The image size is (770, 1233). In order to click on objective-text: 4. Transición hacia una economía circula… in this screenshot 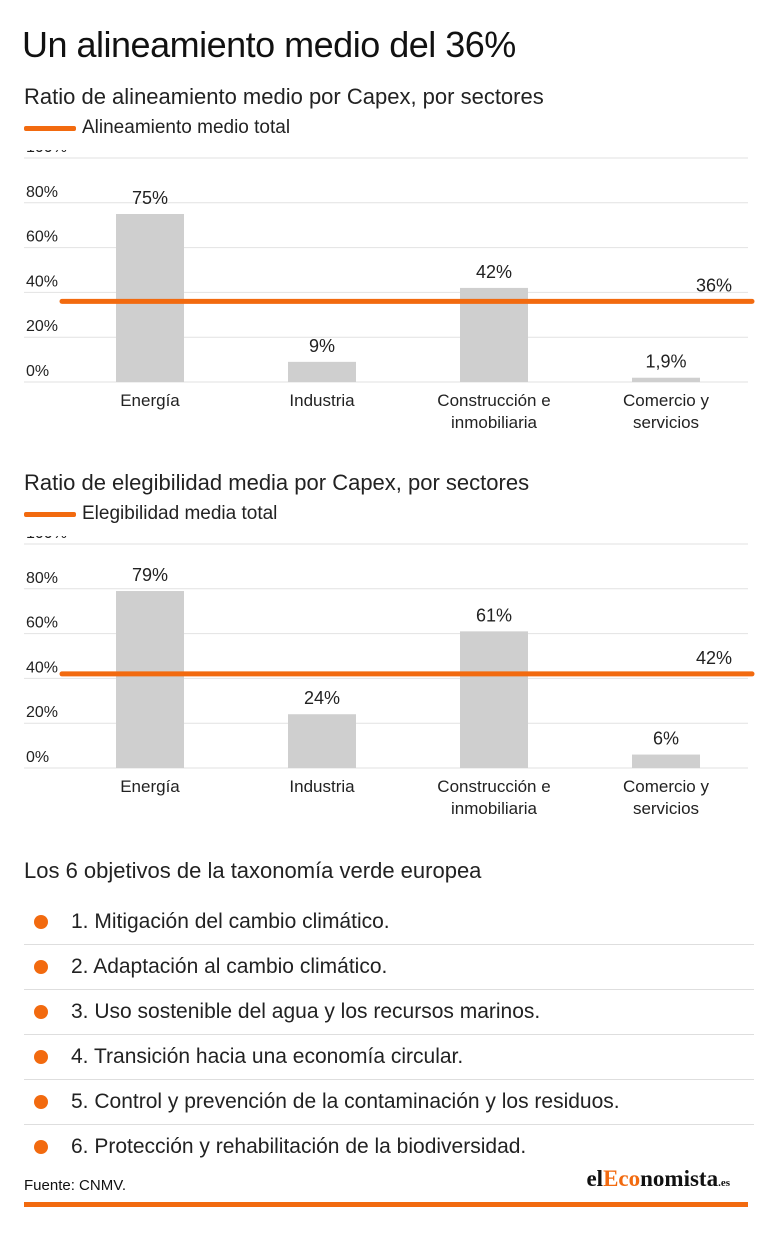, I will do `click(267, 1056)`.